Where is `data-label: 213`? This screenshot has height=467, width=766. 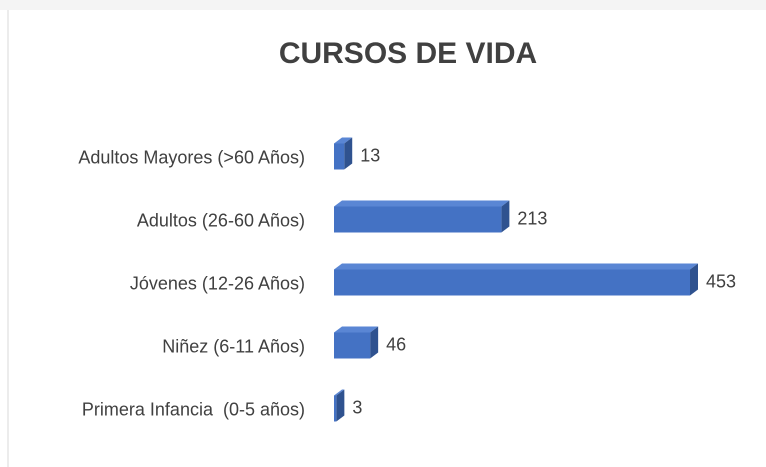
data-label: 213 is located at coordinates (532, 218).